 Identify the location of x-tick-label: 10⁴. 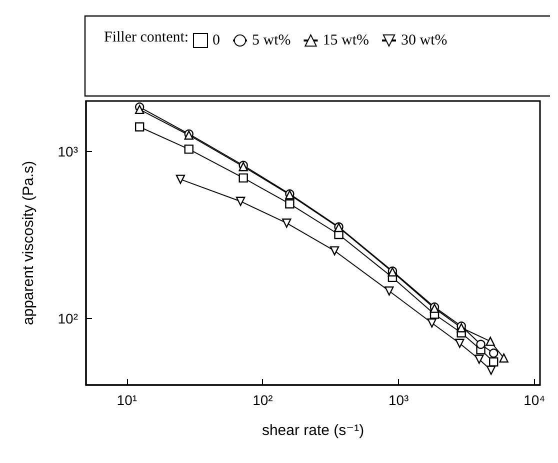
(535, 400).